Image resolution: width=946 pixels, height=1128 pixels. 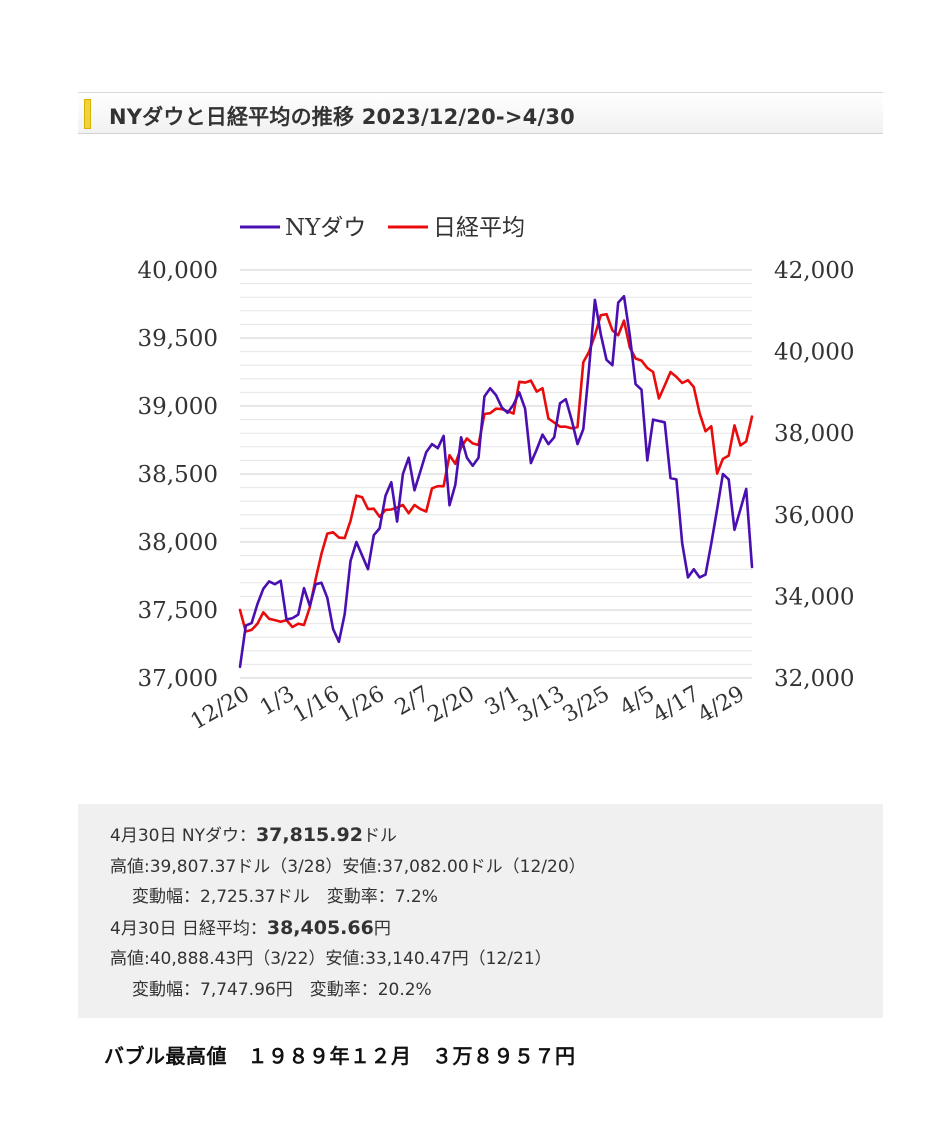 What do you see at coordinates (178, 611) in the screenshot?
I see `left-tick-label: 37,500` at bounding box center [178, 611].